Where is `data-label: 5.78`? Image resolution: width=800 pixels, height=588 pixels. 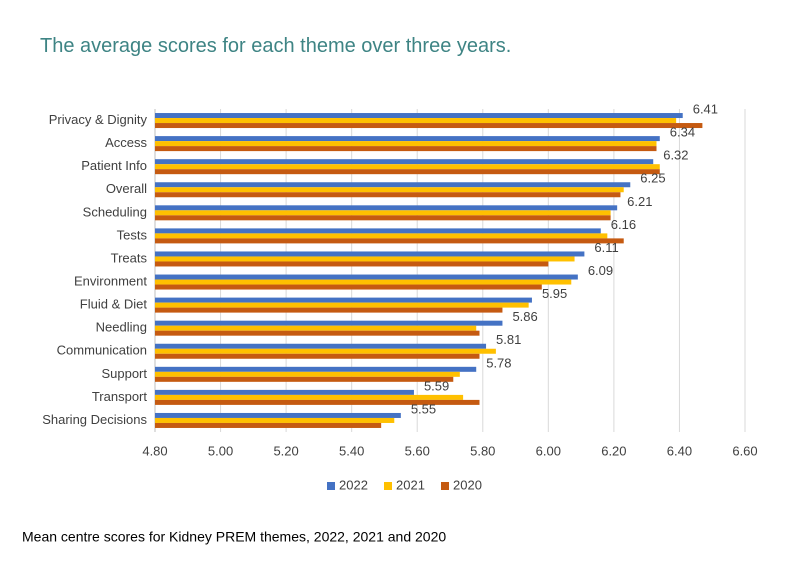 data-label: 5.78 is located at coordinates (498, 362).